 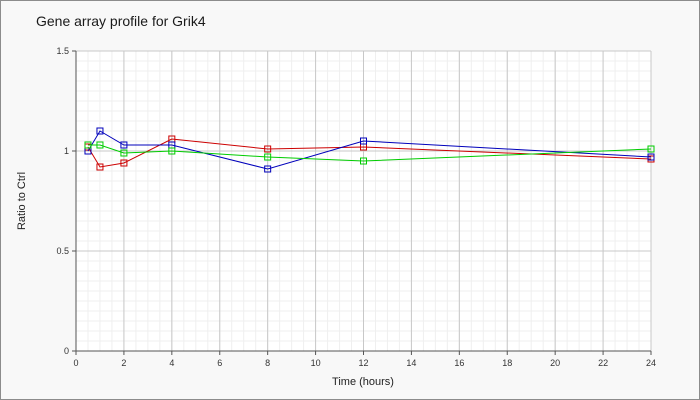 What do you see at coordinates (121, 21) in the screenshot?
I see `chart-title: Gene array profile for Grik4` at bounding box center [121, 21].